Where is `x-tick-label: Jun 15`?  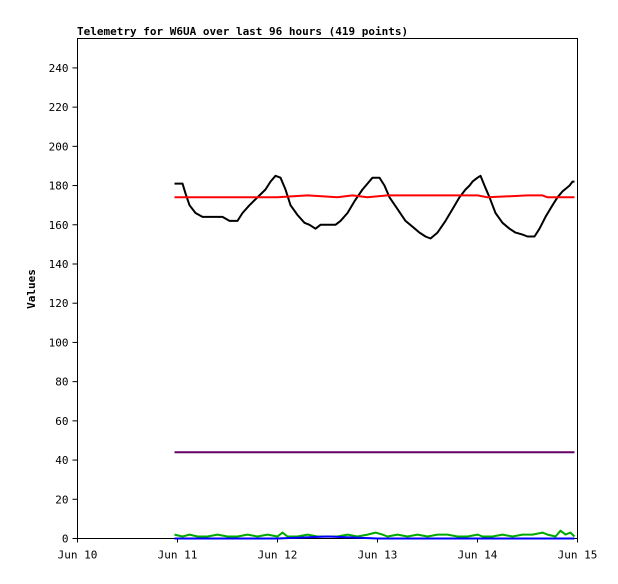
x-tick-label: Jun 15 is located at coordinates (578, 555).